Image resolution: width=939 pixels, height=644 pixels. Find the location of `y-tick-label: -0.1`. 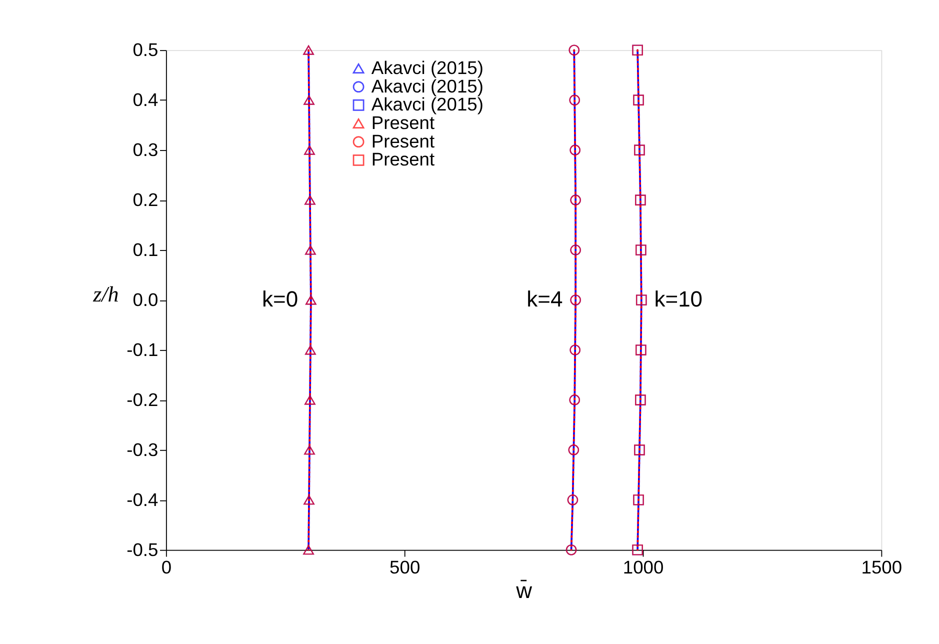

y-tick-label: -0.1 is located at coordinates (142, 349).